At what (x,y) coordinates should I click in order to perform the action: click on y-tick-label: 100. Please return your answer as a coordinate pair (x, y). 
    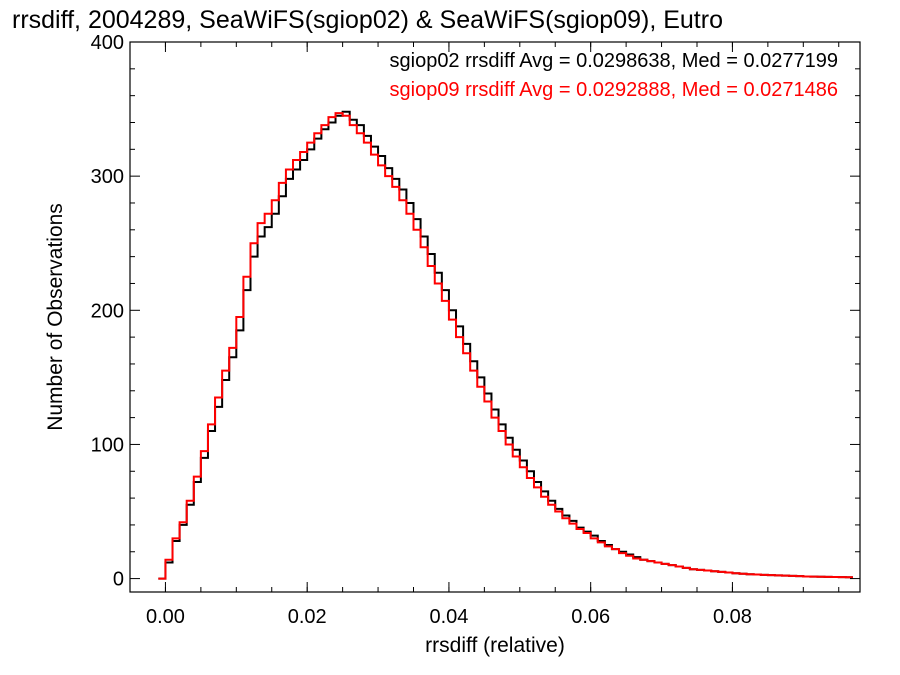
    Looking at the image, I should click on (107, 445).